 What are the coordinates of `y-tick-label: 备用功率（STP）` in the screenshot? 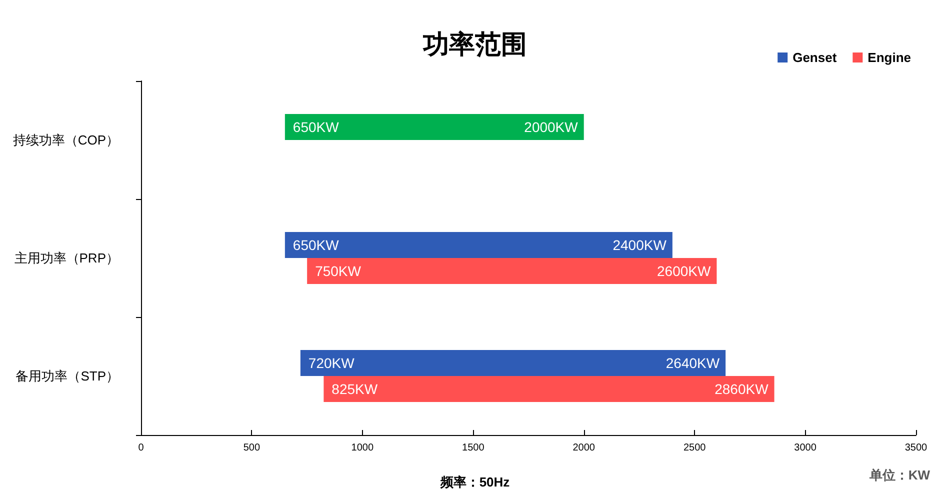 It's located at (67, 376).